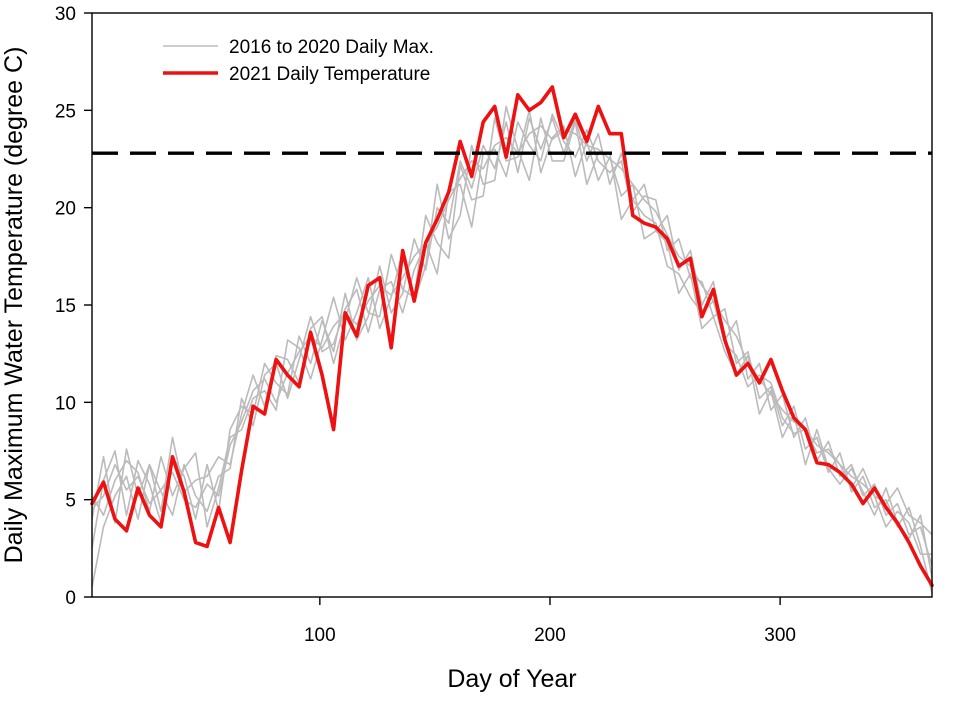 The height and width of the screenshot is (706, 960). What do you see at coordinates (550, 635) in the screenshot?
I see `x-tick-label: 200` at bounding box center [550, 635].